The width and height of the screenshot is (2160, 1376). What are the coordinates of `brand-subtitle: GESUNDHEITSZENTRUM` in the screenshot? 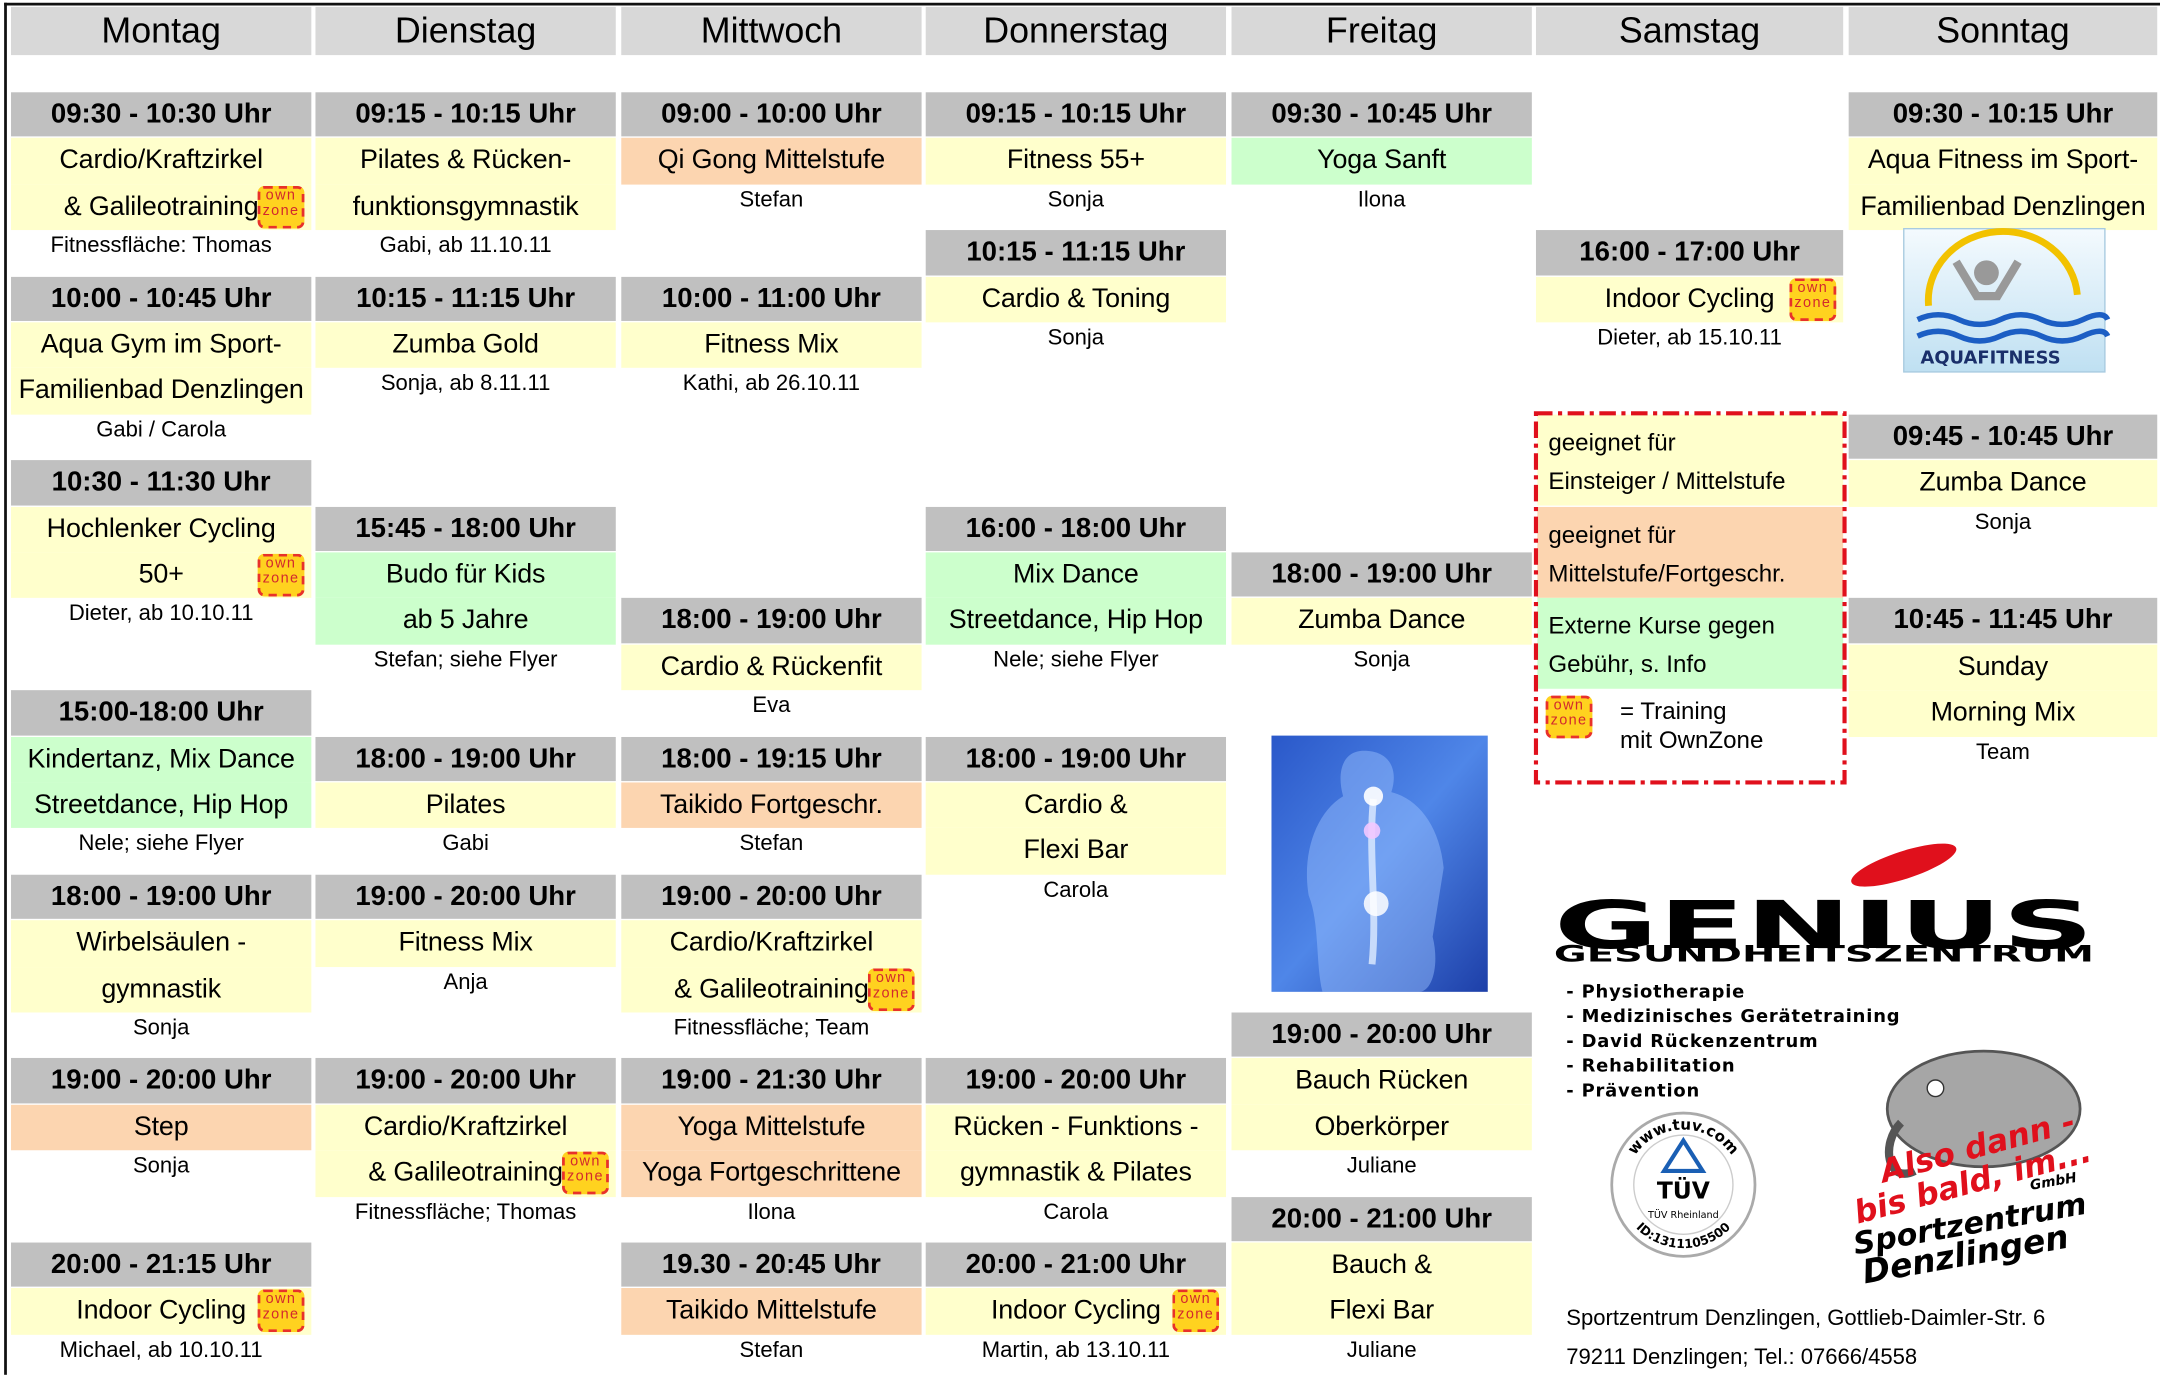 It's located at (1824, 955).